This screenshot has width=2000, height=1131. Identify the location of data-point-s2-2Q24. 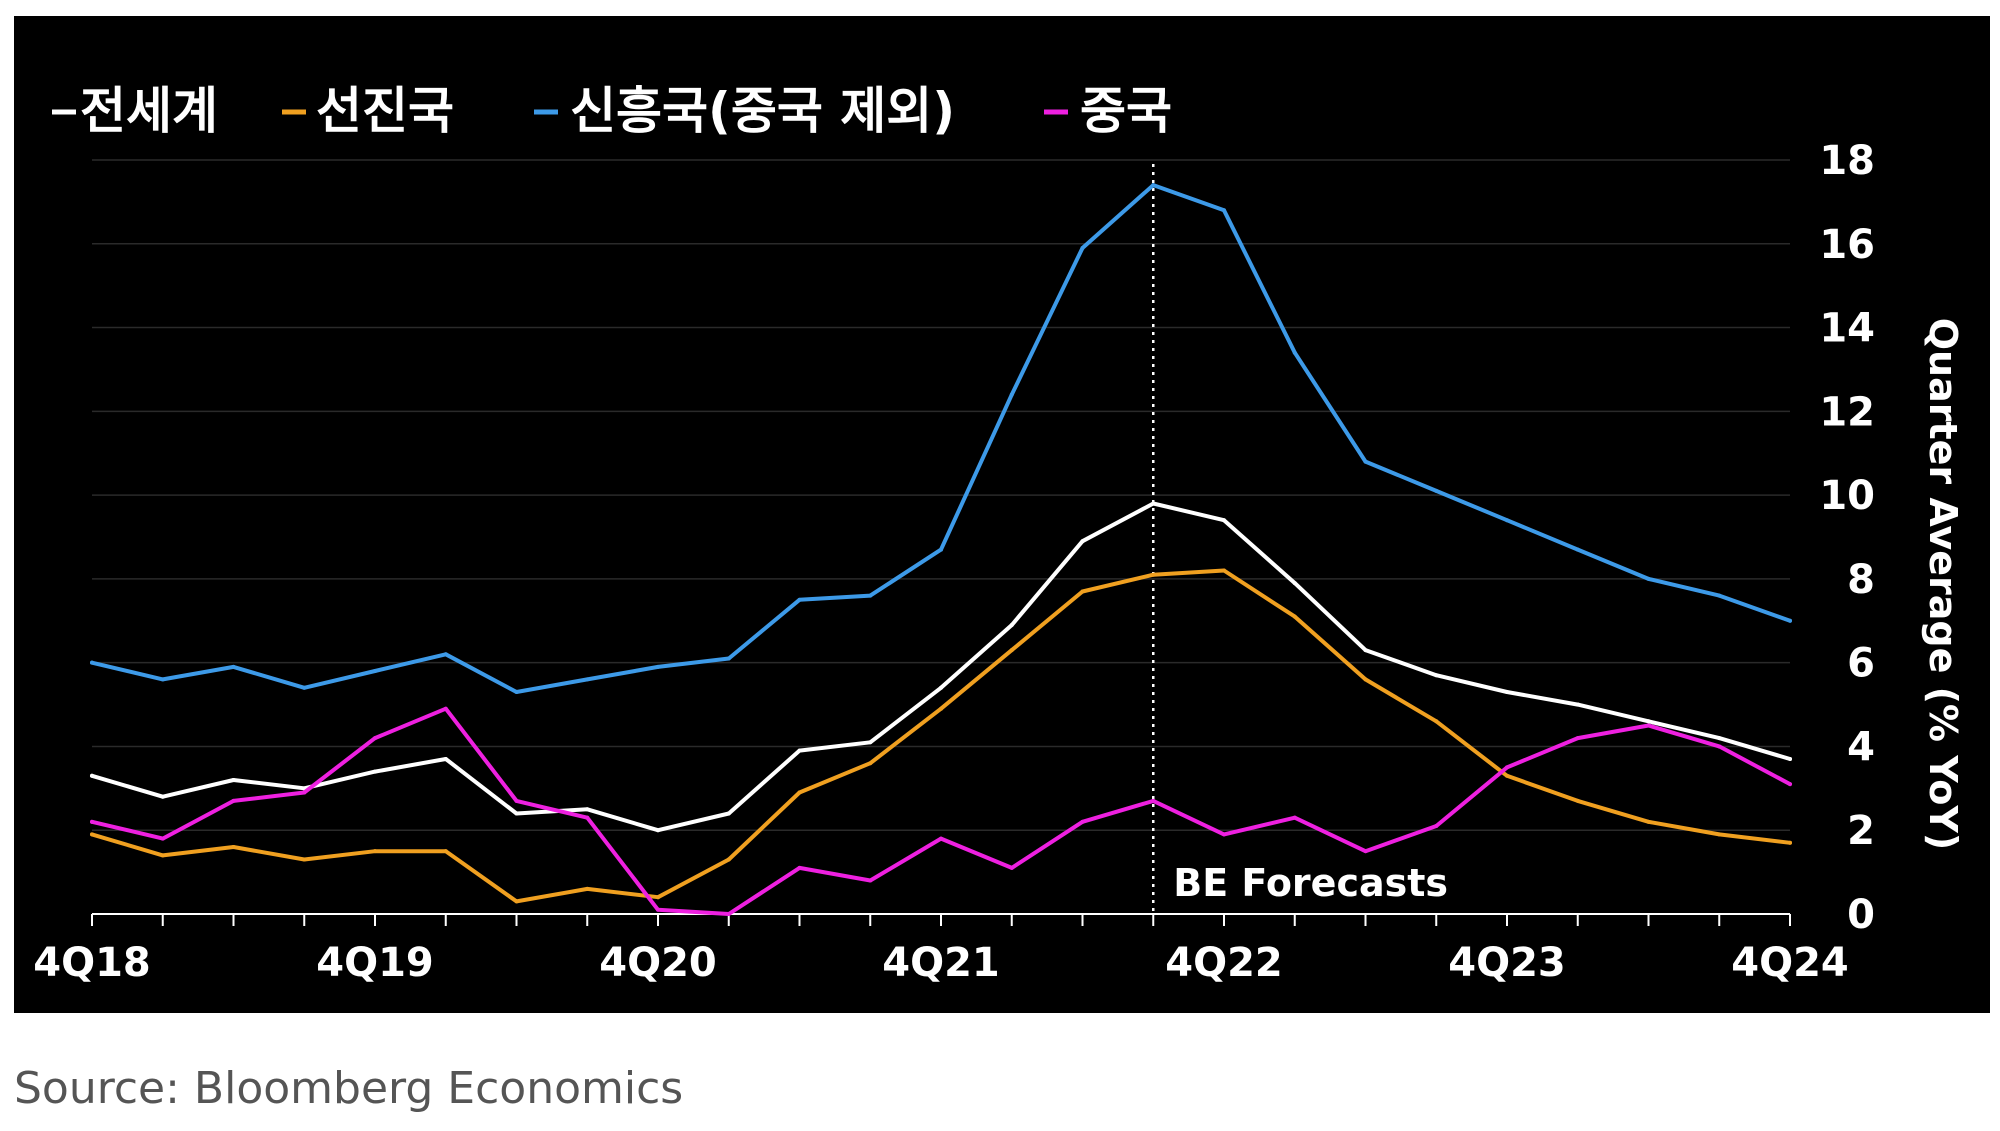
(1648, 578).